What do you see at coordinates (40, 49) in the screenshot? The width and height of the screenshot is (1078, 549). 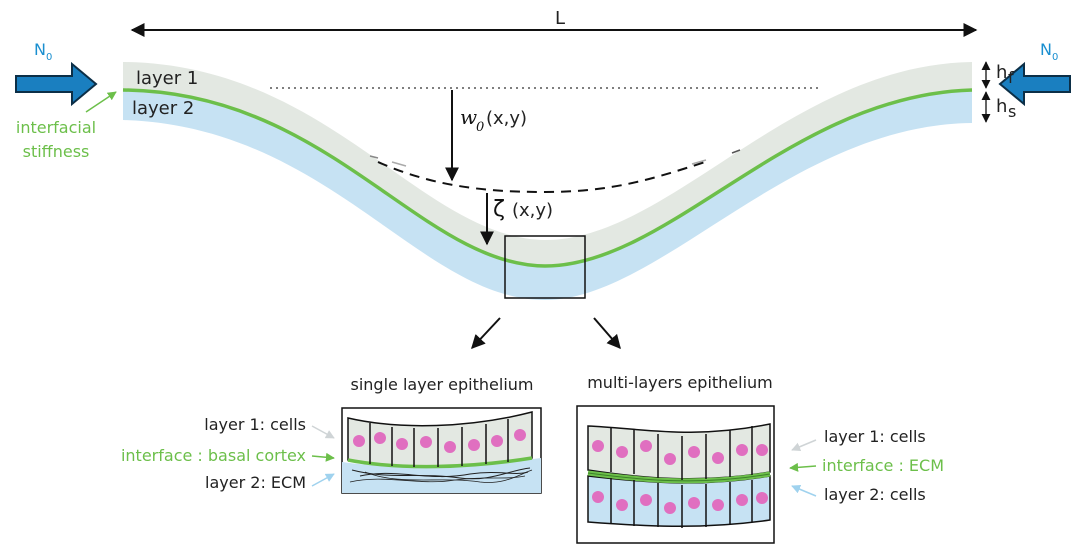 I see `force-label-left: N` at bounding box center [40, 49].